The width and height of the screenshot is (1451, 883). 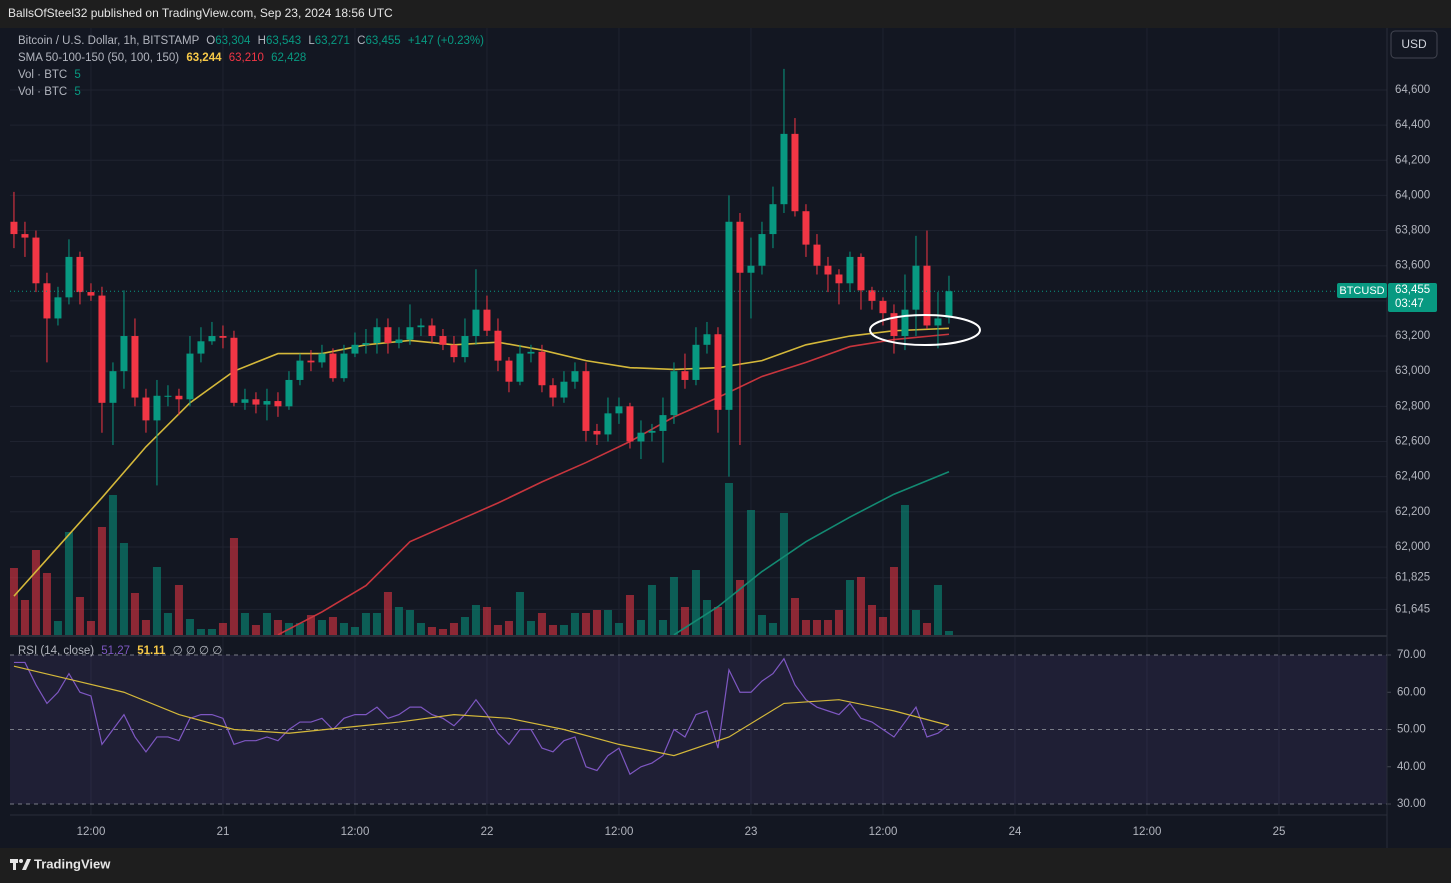 I want to click on y-tick-label: 63,800, so click(x=1412, y=231).